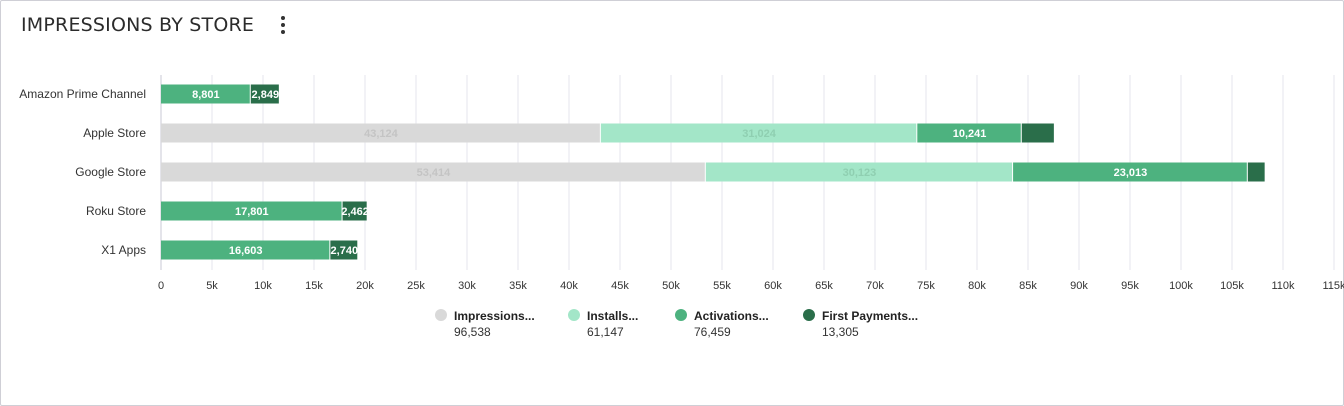 The image size is (1344, 406). Describe the element at coordinates (314, 286) in the screenshot. I see `x-tick-label: 15k` at that location.